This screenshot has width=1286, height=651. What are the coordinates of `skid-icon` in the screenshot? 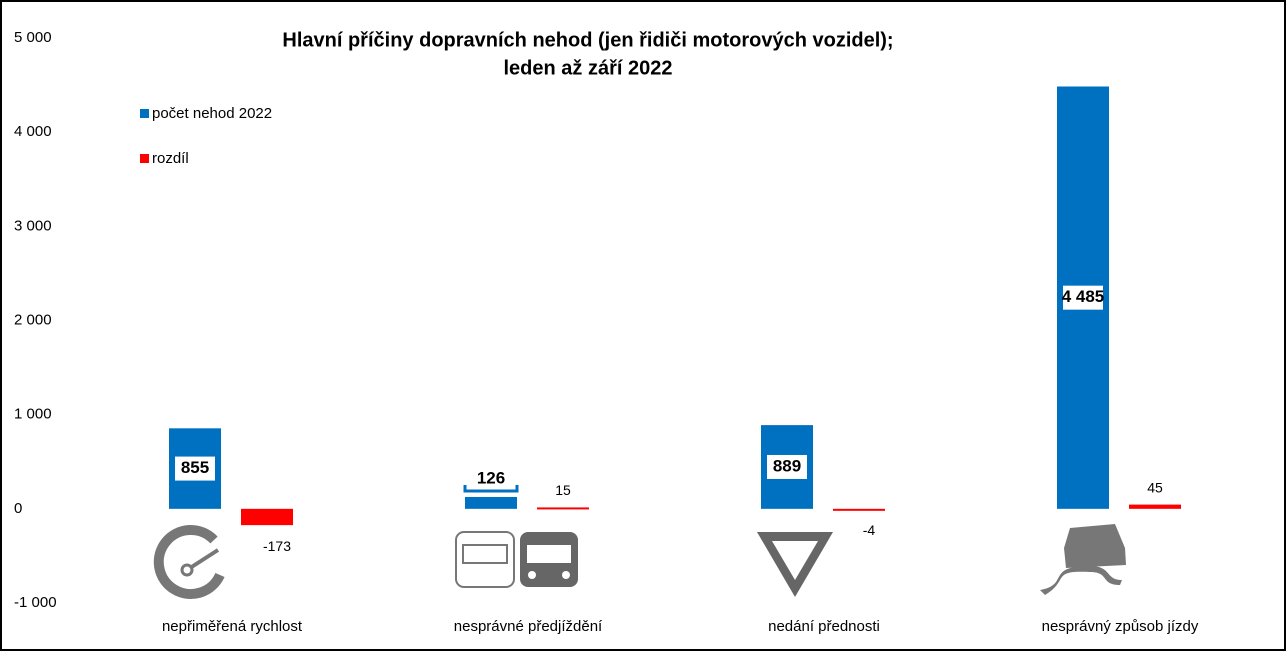 It's located at (1083, 559).